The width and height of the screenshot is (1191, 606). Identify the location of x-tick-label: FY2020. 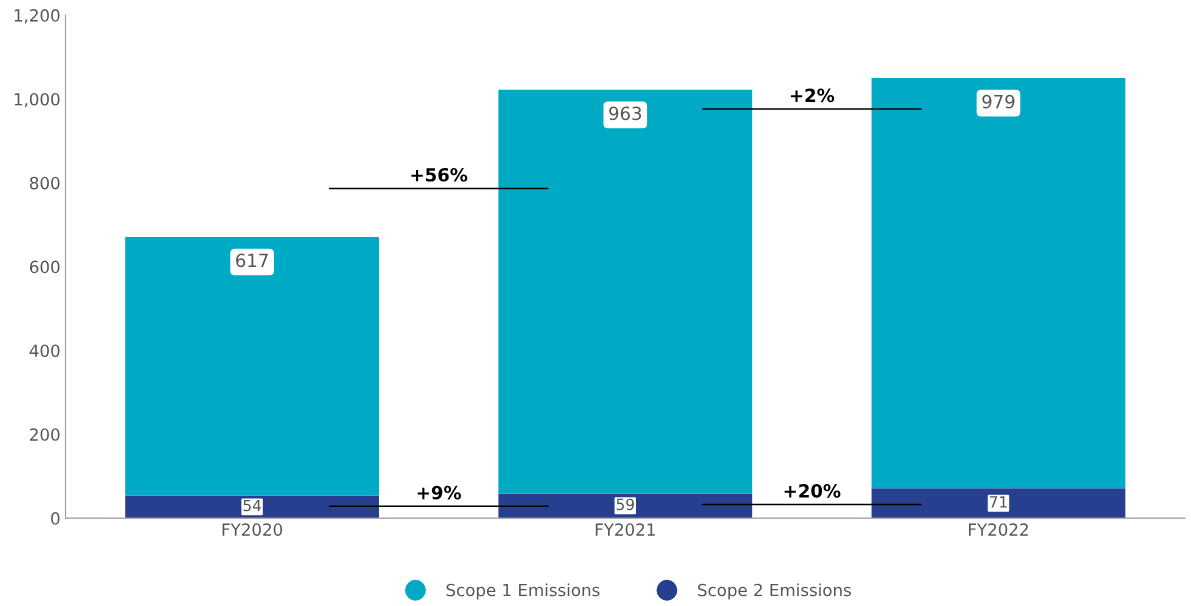
(252, 529).